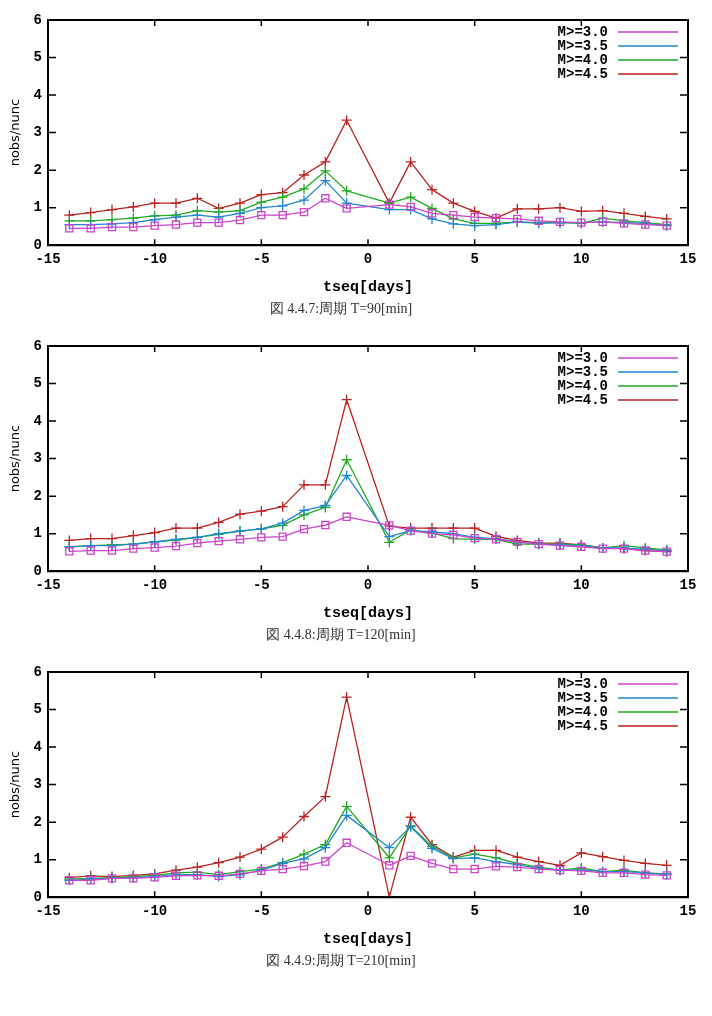  Describe the element at coordinates (341, 309) in the screenshot. I see `caption: 図 4.4.7:周期 T=90[min]` at that location.